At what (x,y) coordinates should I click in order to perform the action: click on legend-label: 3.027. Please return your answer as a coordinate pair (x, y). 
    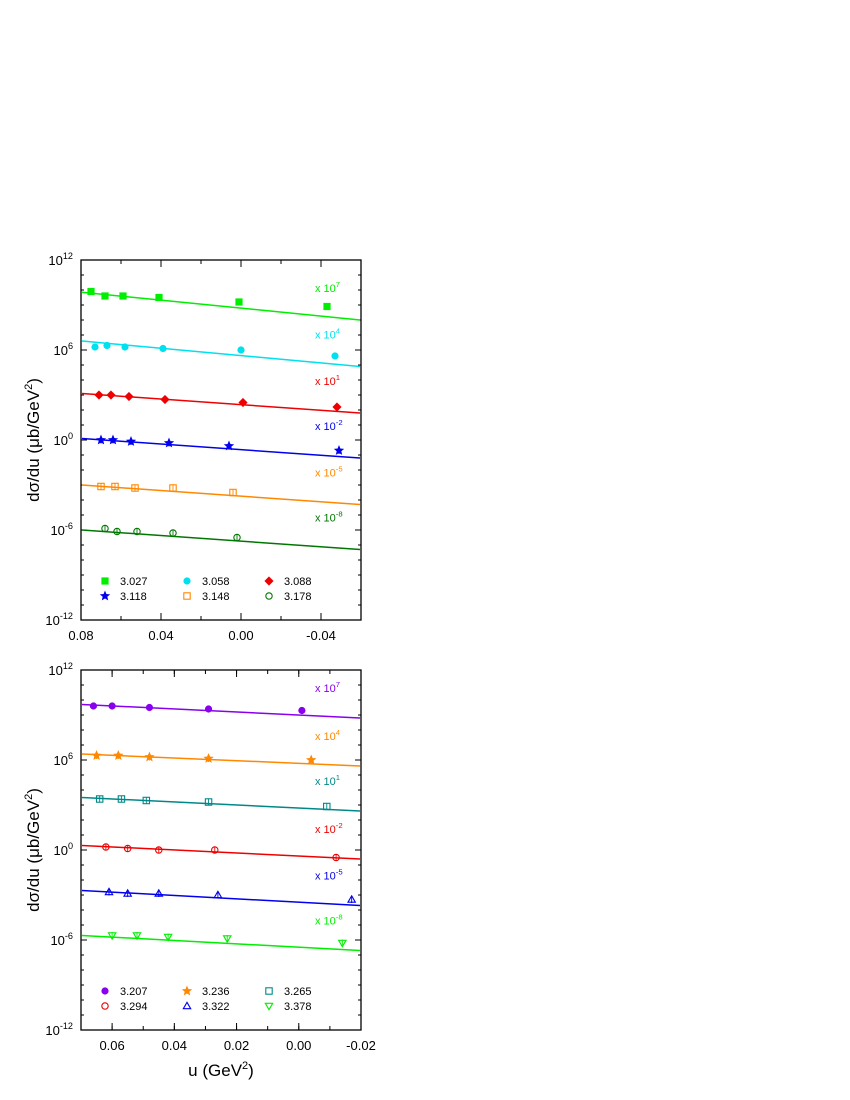
    Looking at the image, I should click on (134, 582).